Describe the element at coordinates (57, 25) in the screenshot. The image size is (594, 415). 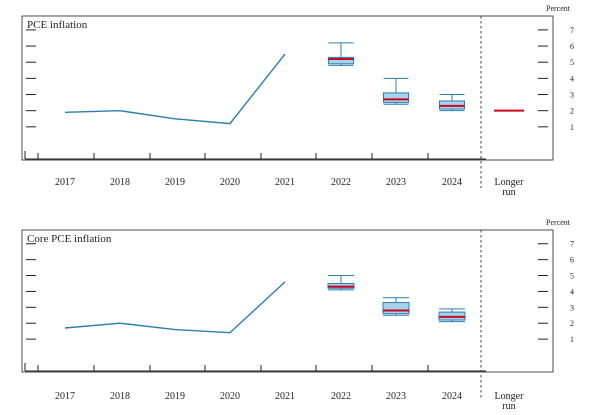
I see `chart-title: PCE inflation` at that location.